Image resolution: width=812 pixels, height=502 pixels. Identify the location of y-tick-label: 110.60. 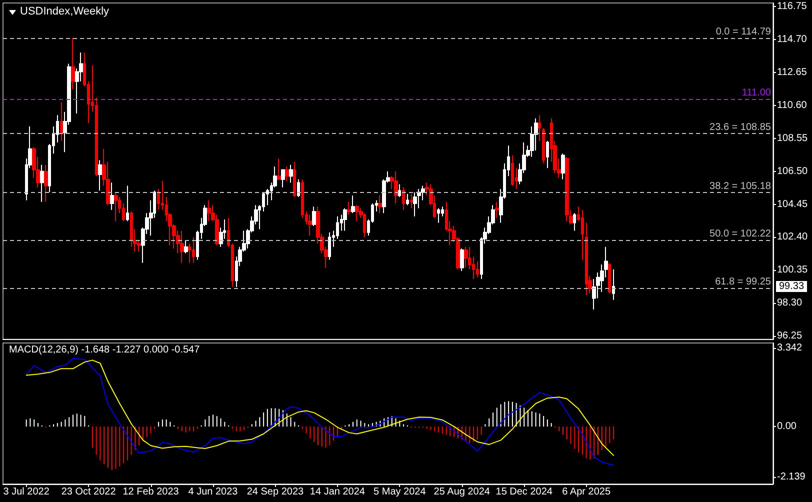
(792, 105).